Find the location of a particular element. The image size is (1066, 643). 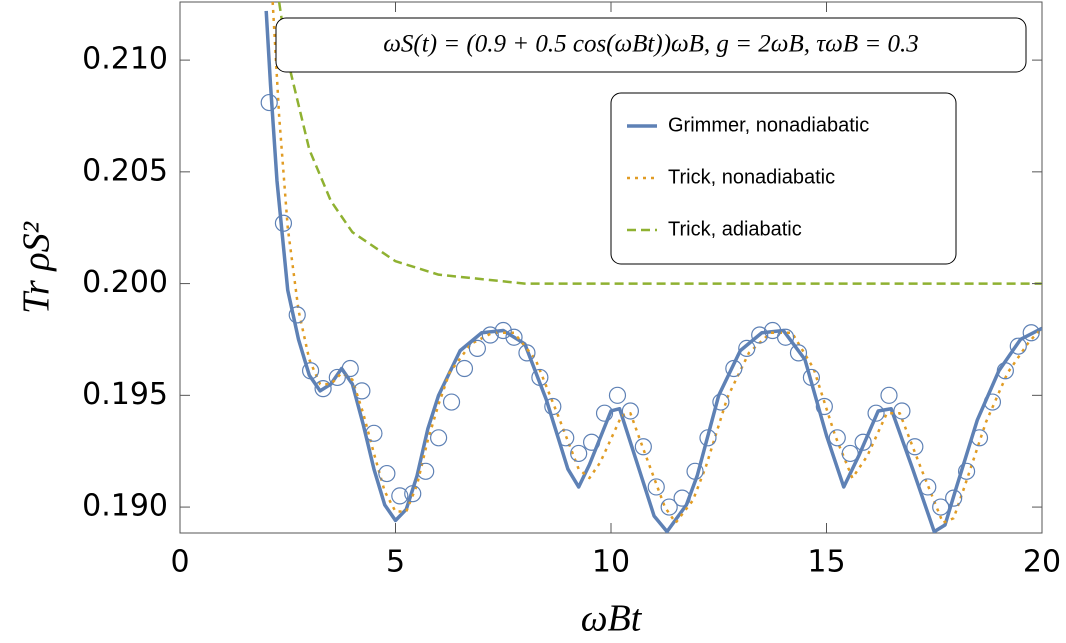

x-tick-label: 5 is located at coordinates (395, 562).